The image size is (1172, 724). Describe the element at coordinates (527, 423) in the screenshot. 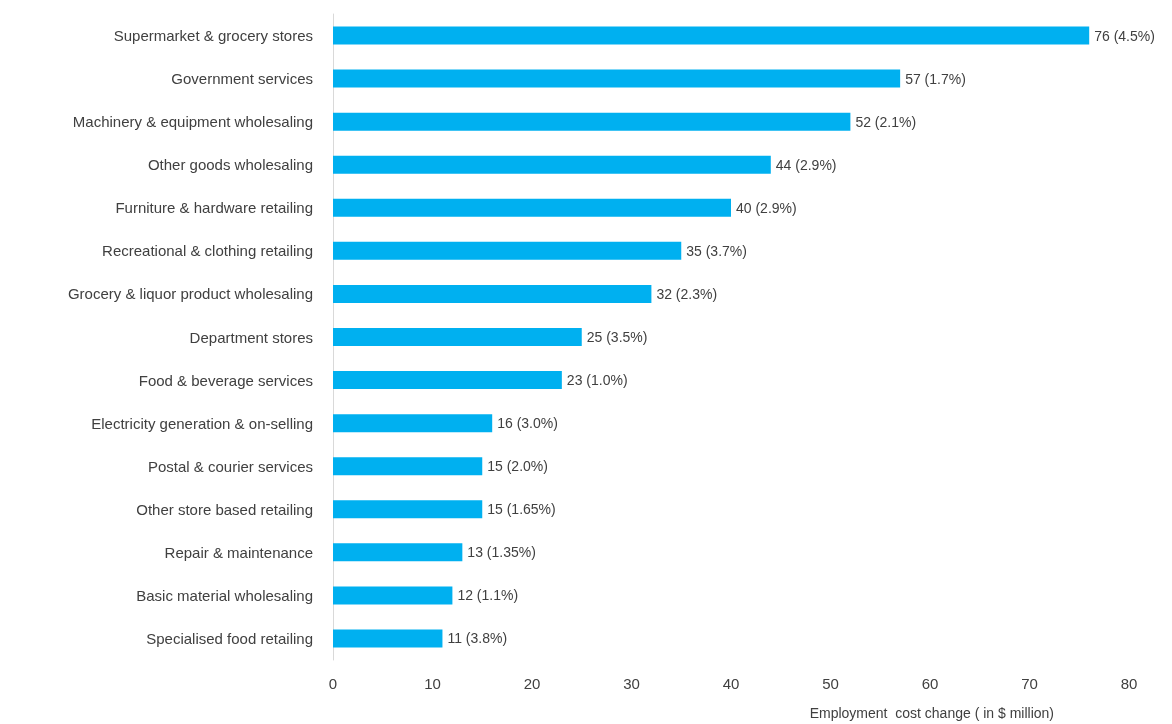

I see `data-label: 16 (3.0%)` at that location.